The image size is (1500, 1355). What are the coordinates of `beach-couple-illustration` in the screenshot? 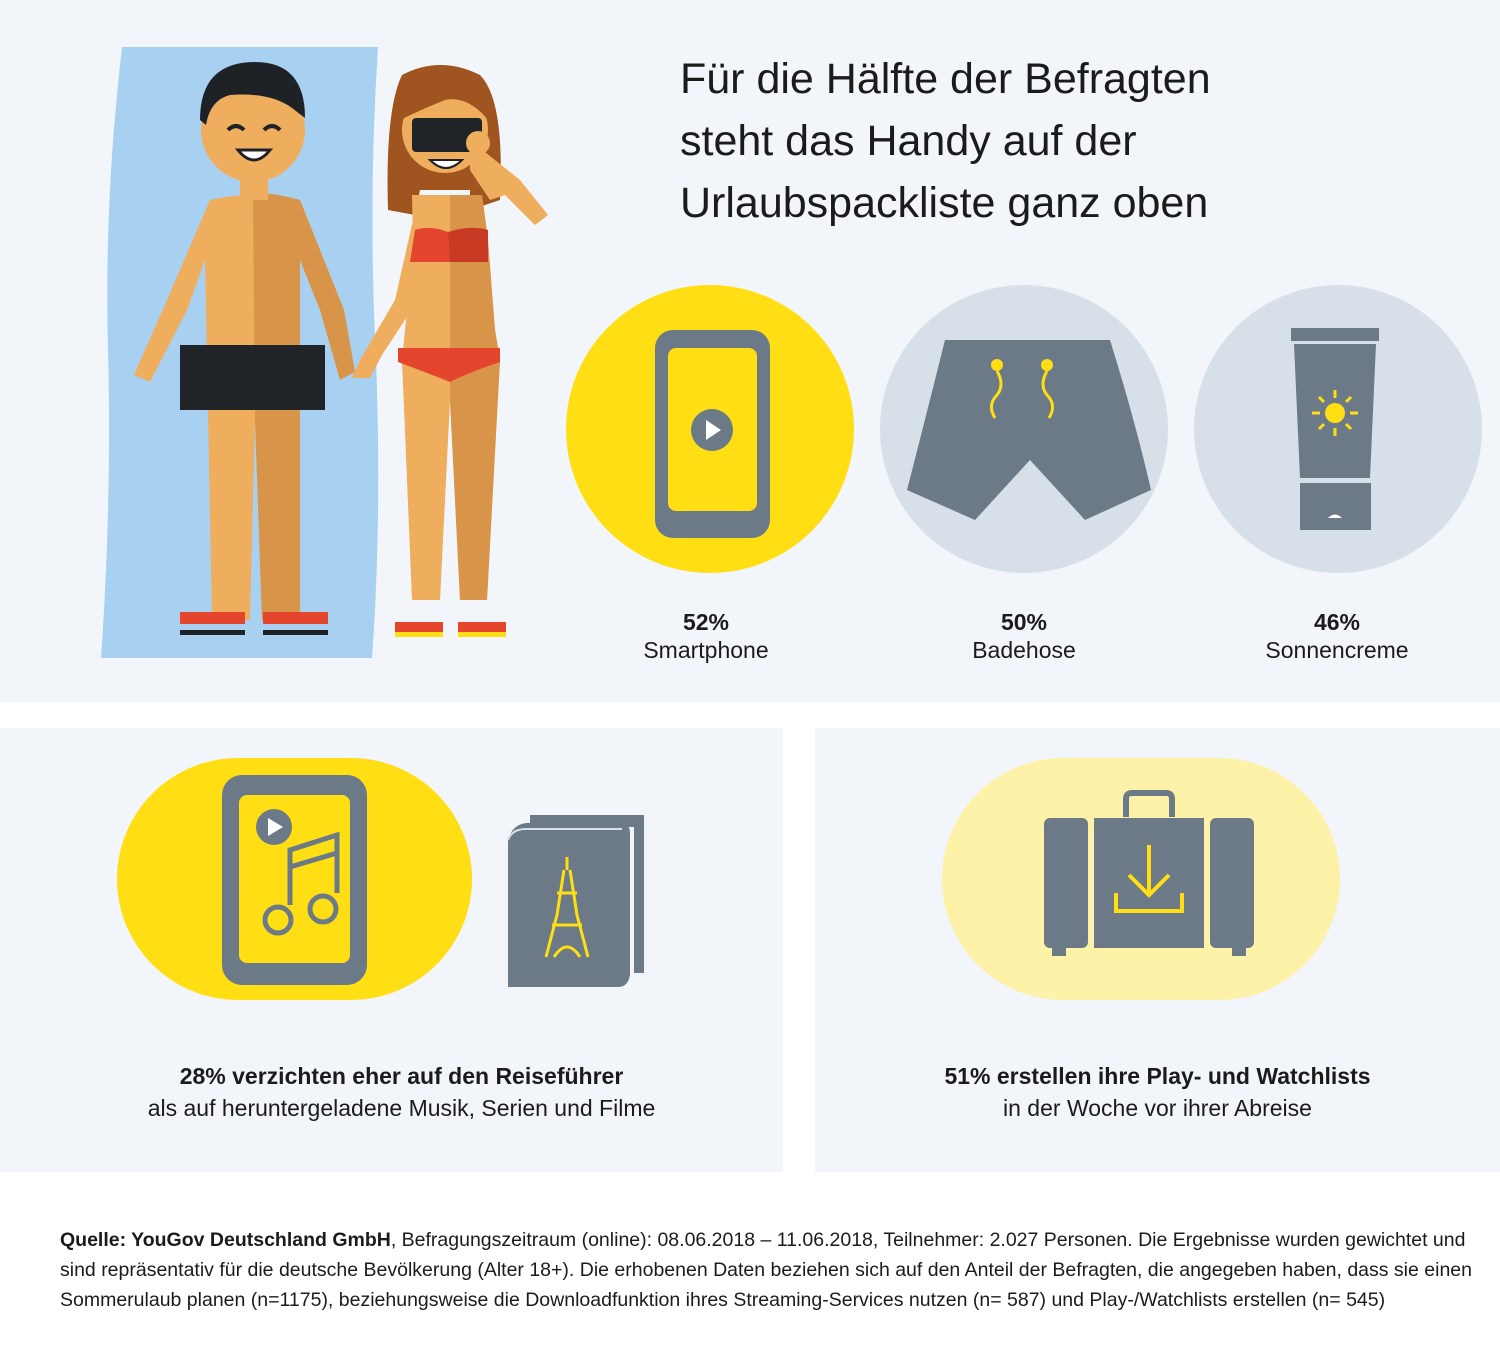 It's located at (324, 352).